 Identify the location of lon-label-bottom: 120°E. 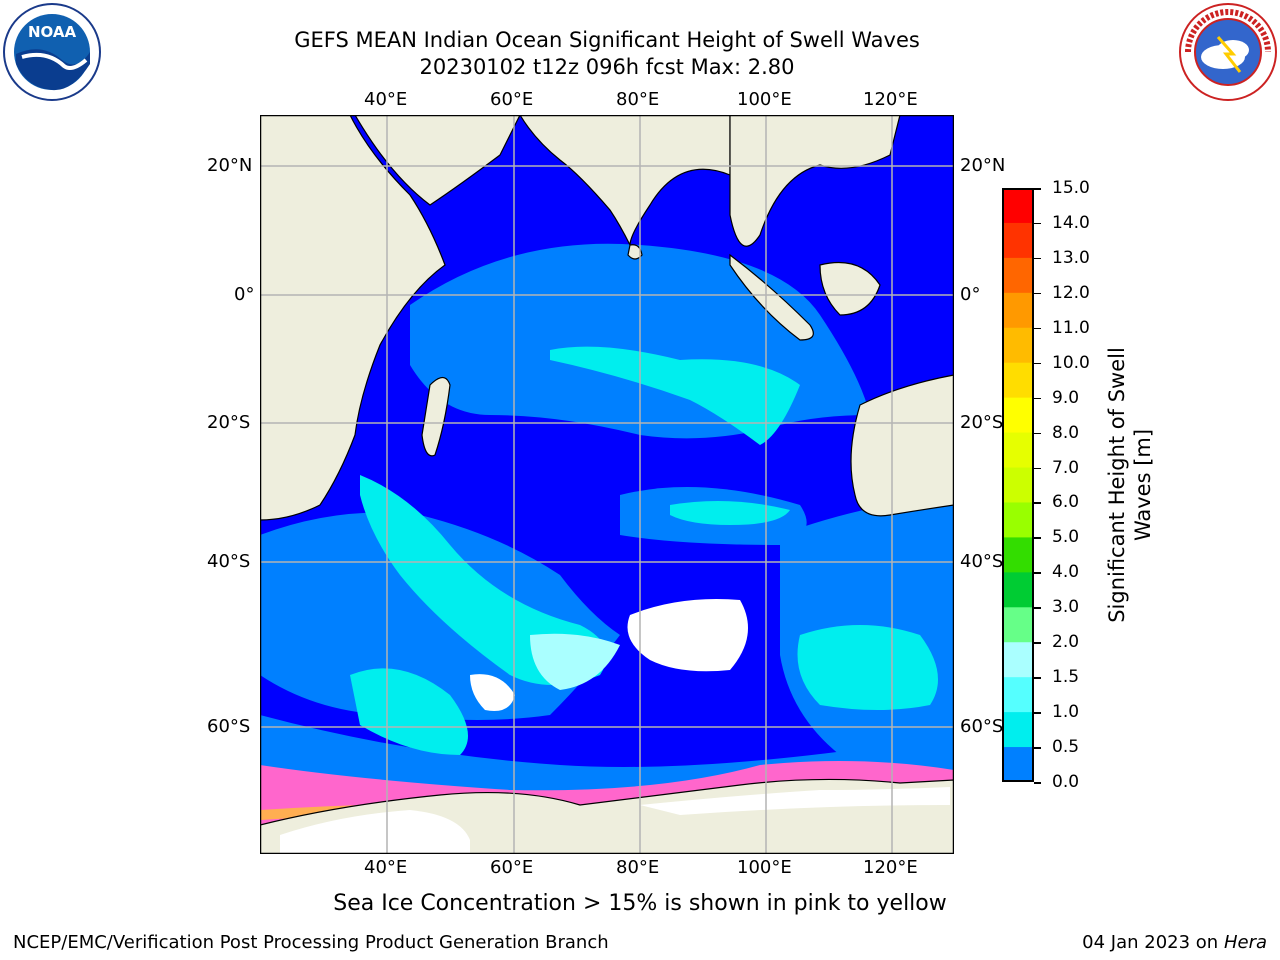
(890, 867).